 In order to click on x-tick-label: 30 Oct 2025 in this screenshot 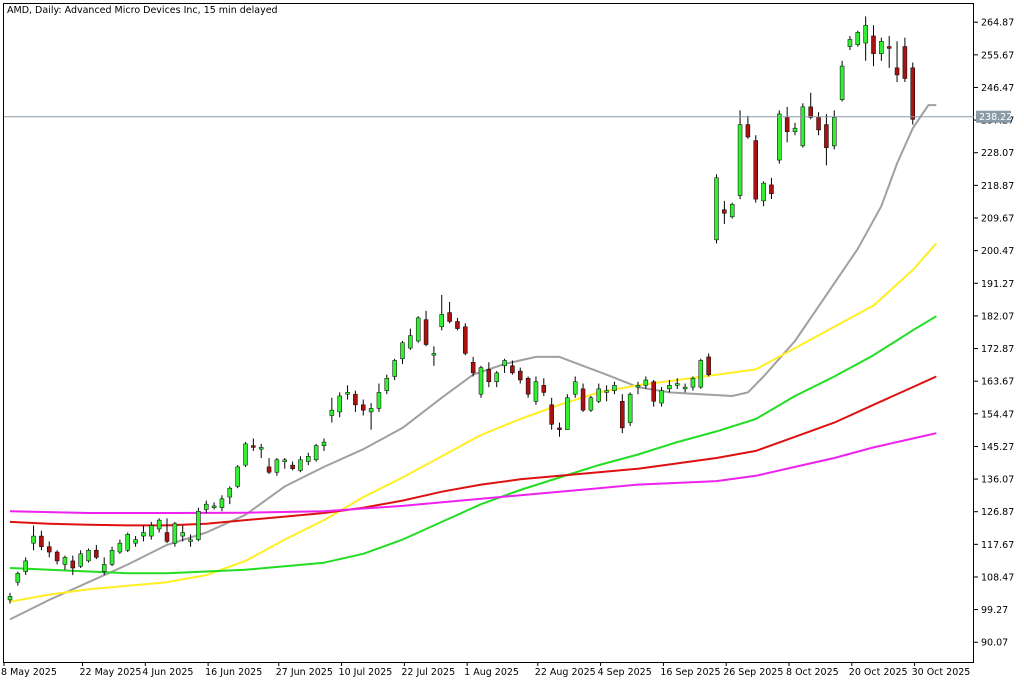, I will do `click(941, 672)`.